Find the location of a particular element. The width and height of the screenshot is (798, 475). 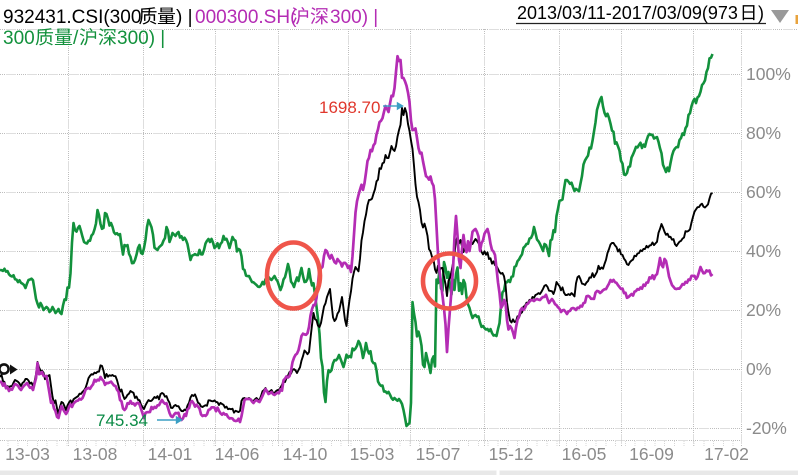

svg-text: 13-03 is located at coordinates (27, 454).